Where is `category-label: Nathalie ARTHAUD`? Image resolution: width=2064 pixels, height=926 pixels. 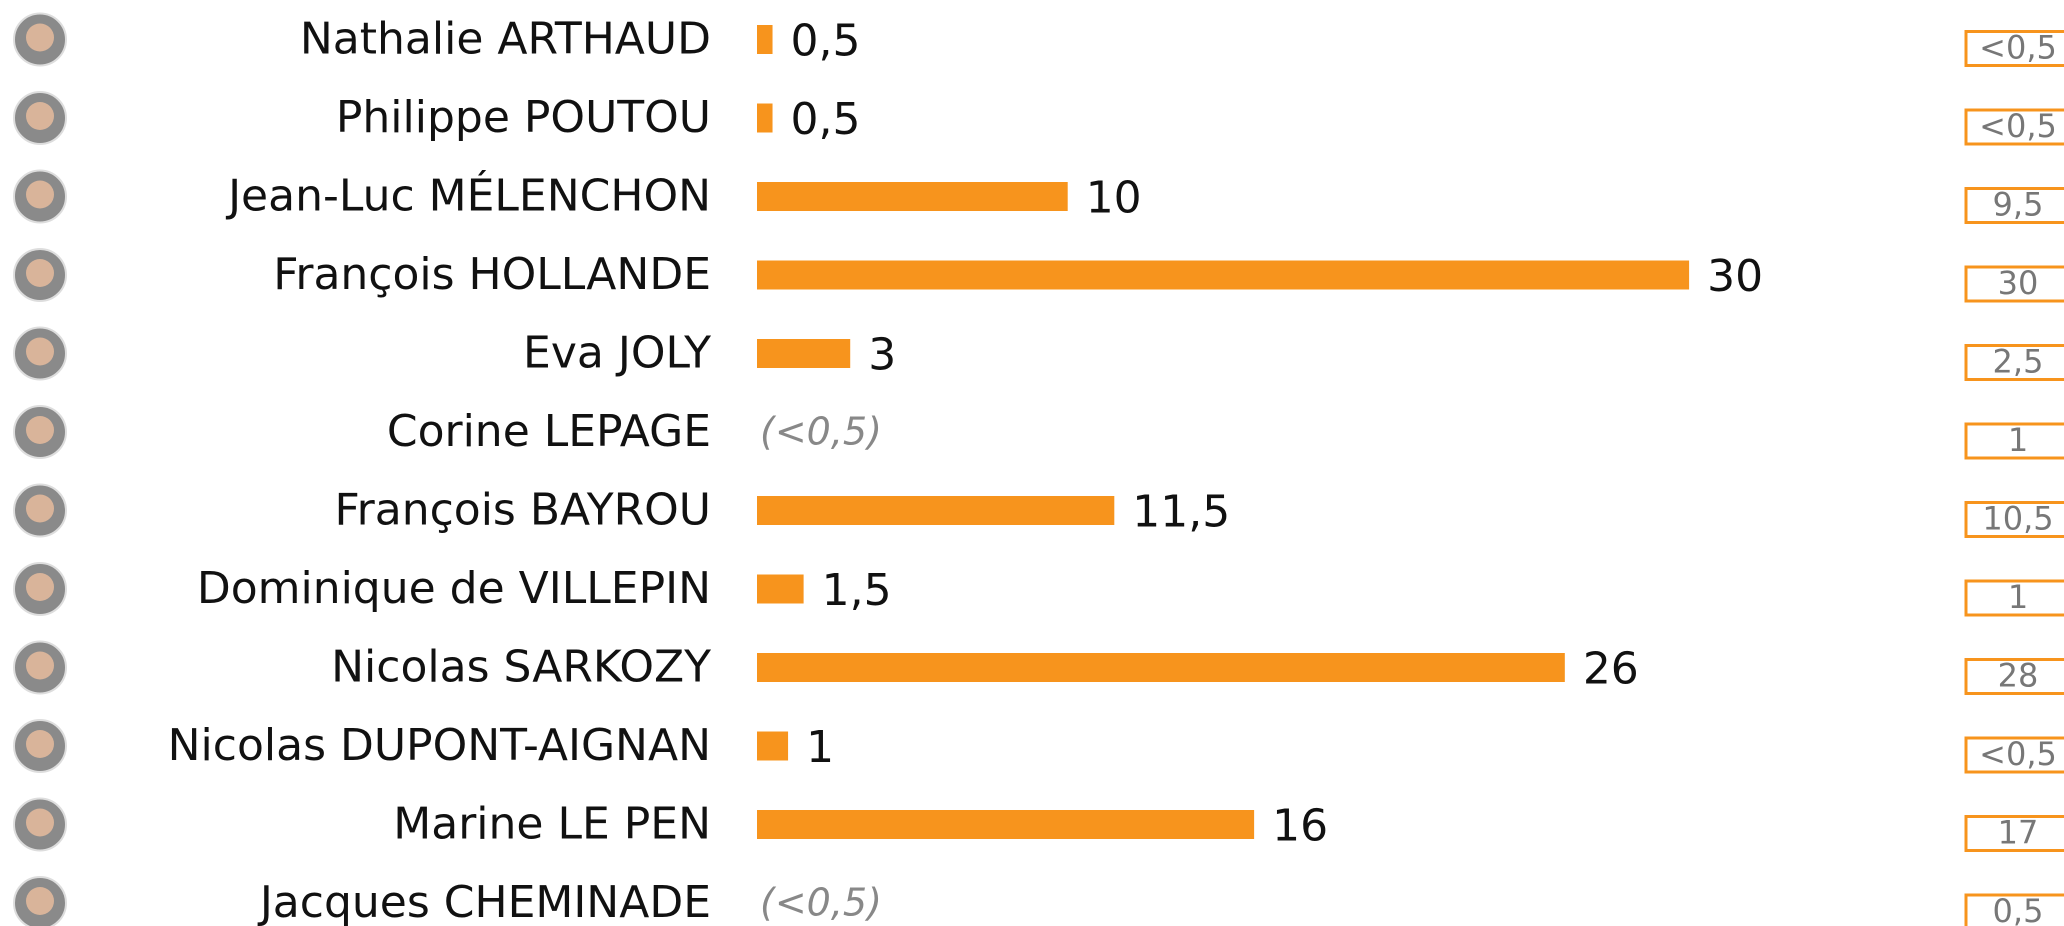
category-label: Nathalie ARTHAUD is located at coordinates (505, 39).